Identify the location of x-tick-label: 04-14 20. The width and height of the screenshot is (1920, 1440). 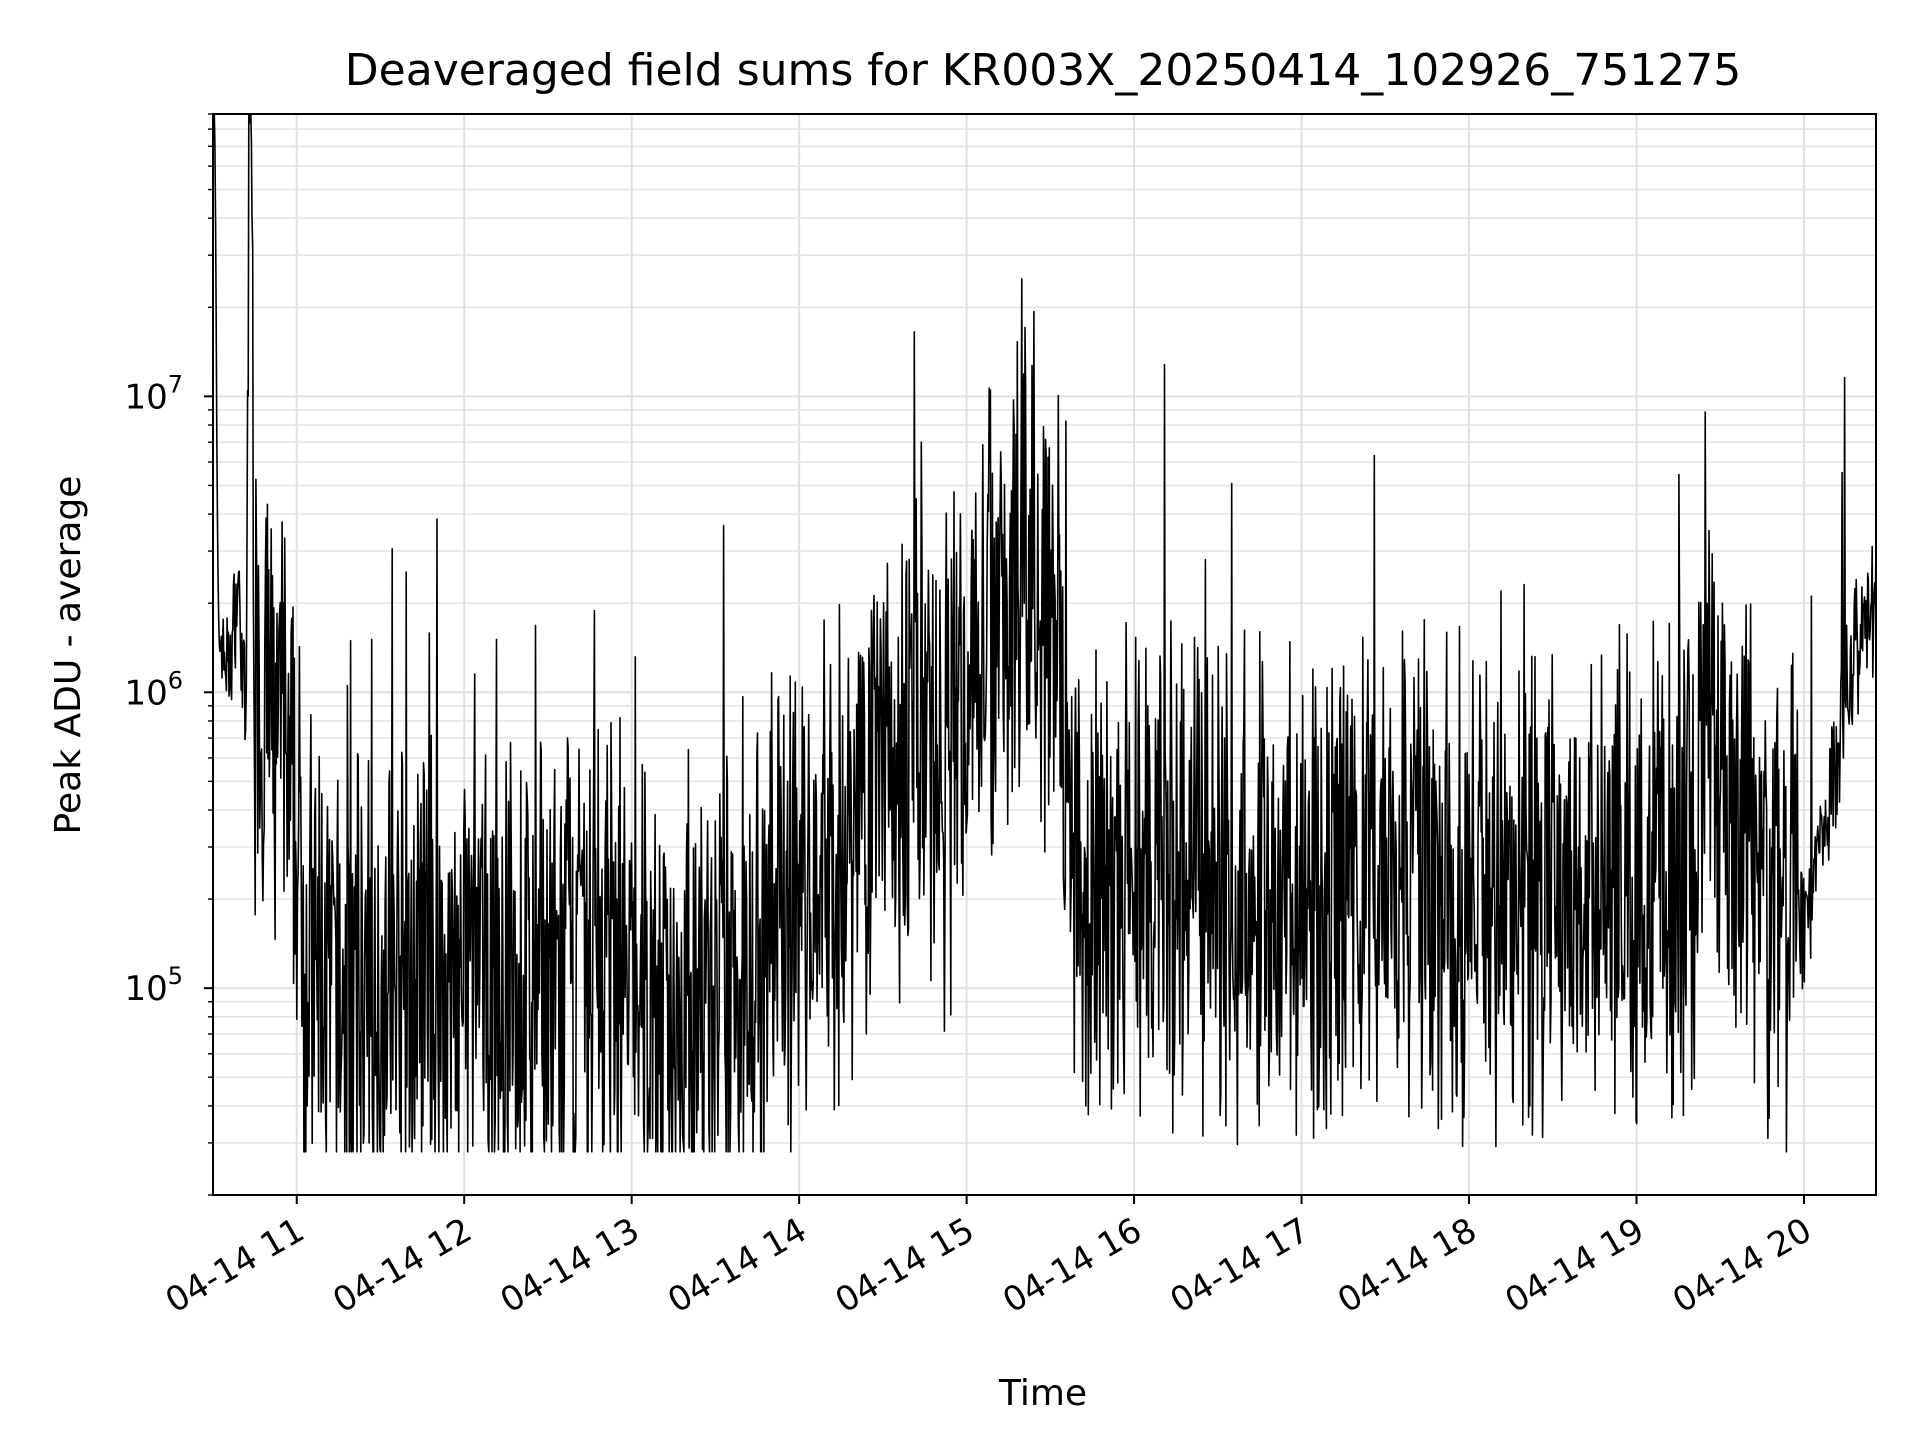
(1742, 1265).